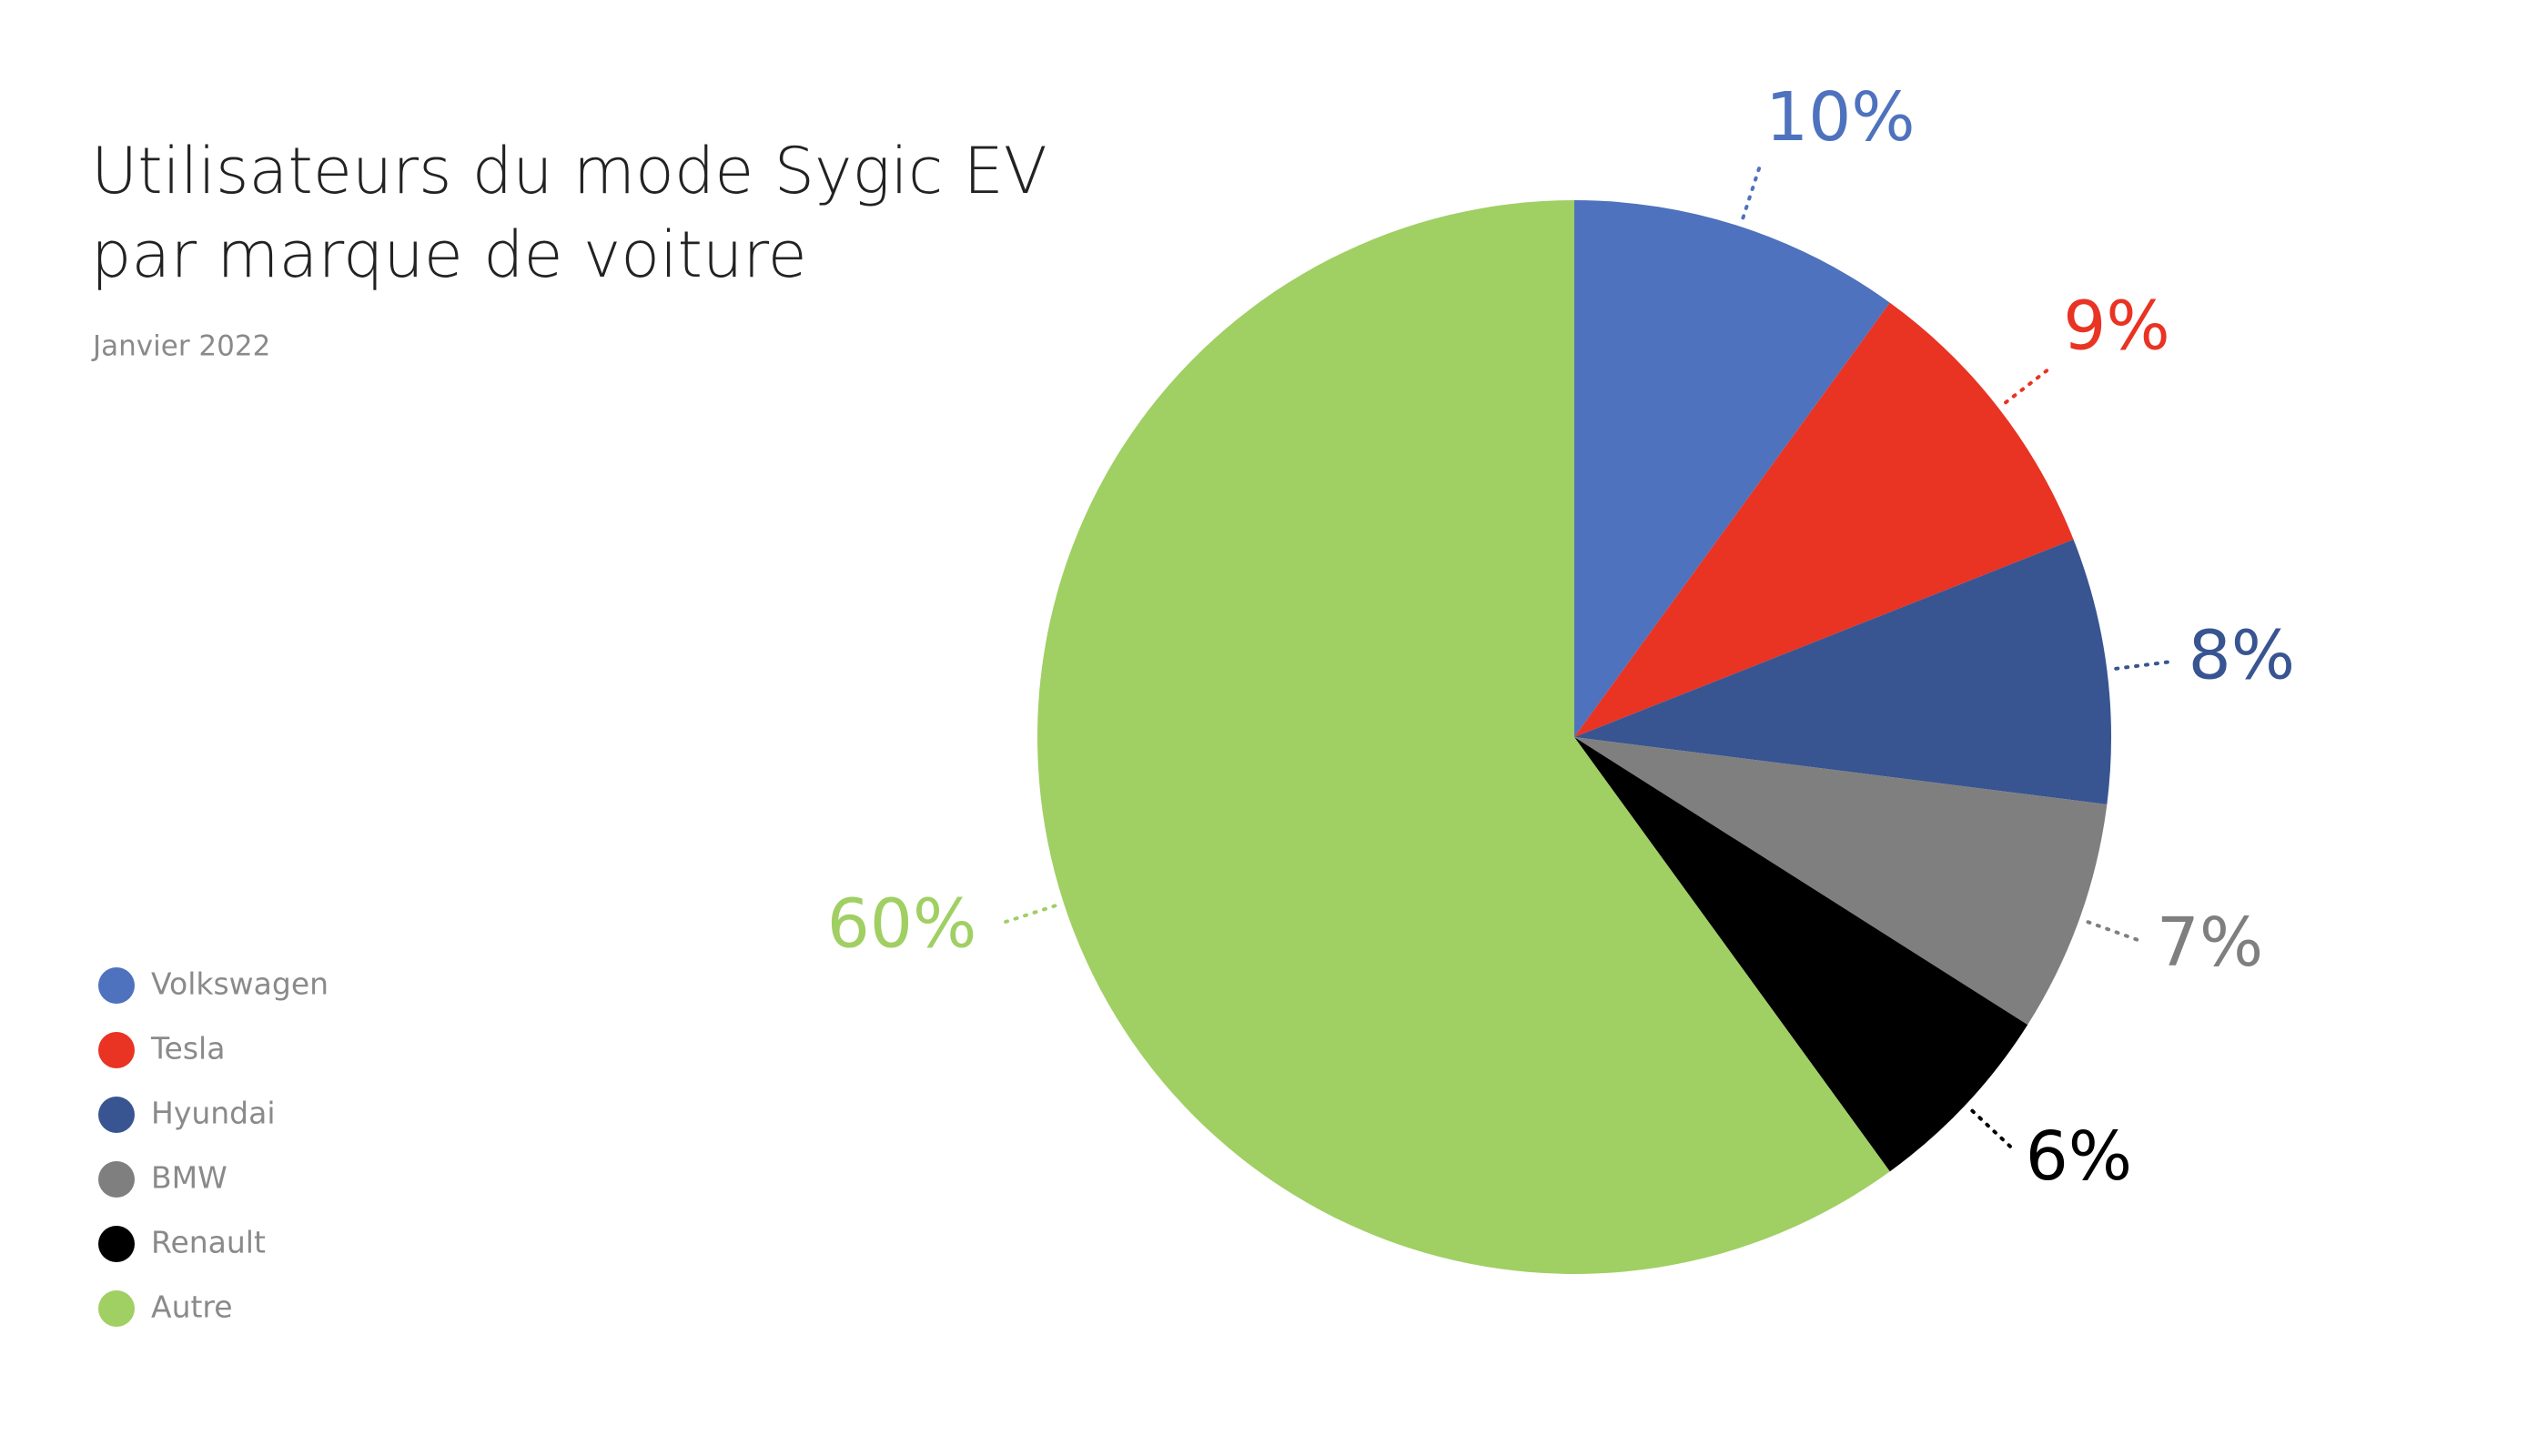 Image resolution: width=2548 pixels, height=1456 pixels. What do you see at coordinates (240, 984) in the screenshot?
I see `legend-label: Volkswagen` at bounding box center [240, 984].